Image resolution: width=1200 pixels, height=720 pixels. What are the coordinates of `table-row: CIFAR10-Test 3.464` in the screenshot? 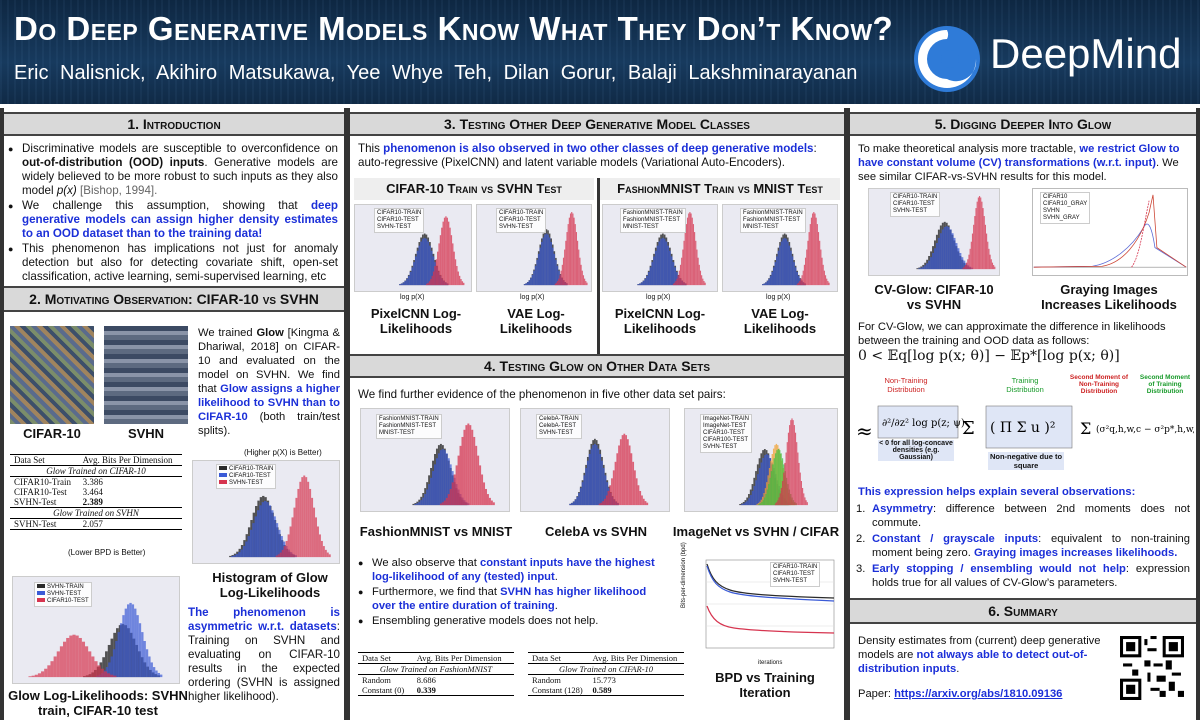 It's located at (58, 492).